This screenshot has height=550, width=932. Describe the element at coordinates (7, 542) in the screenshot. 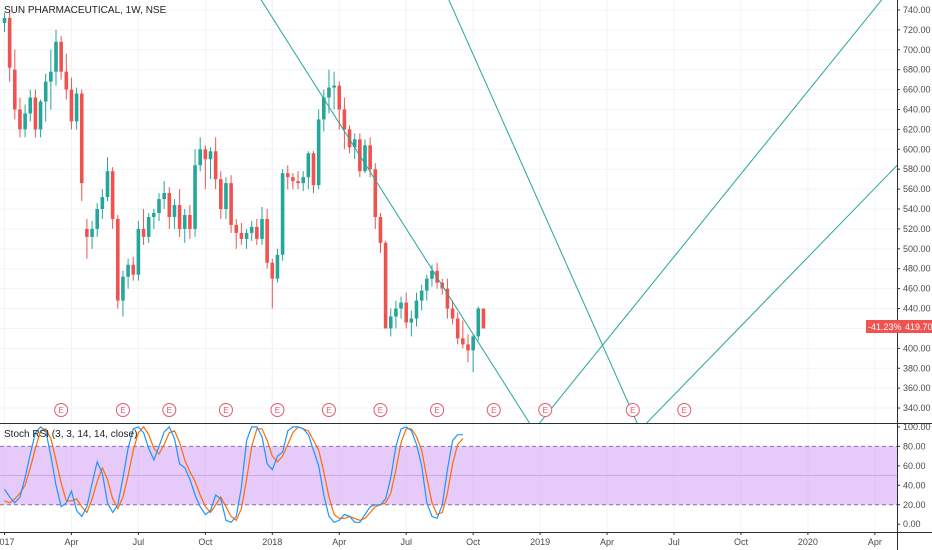

I see `time-tick-label: 2017` at that location.